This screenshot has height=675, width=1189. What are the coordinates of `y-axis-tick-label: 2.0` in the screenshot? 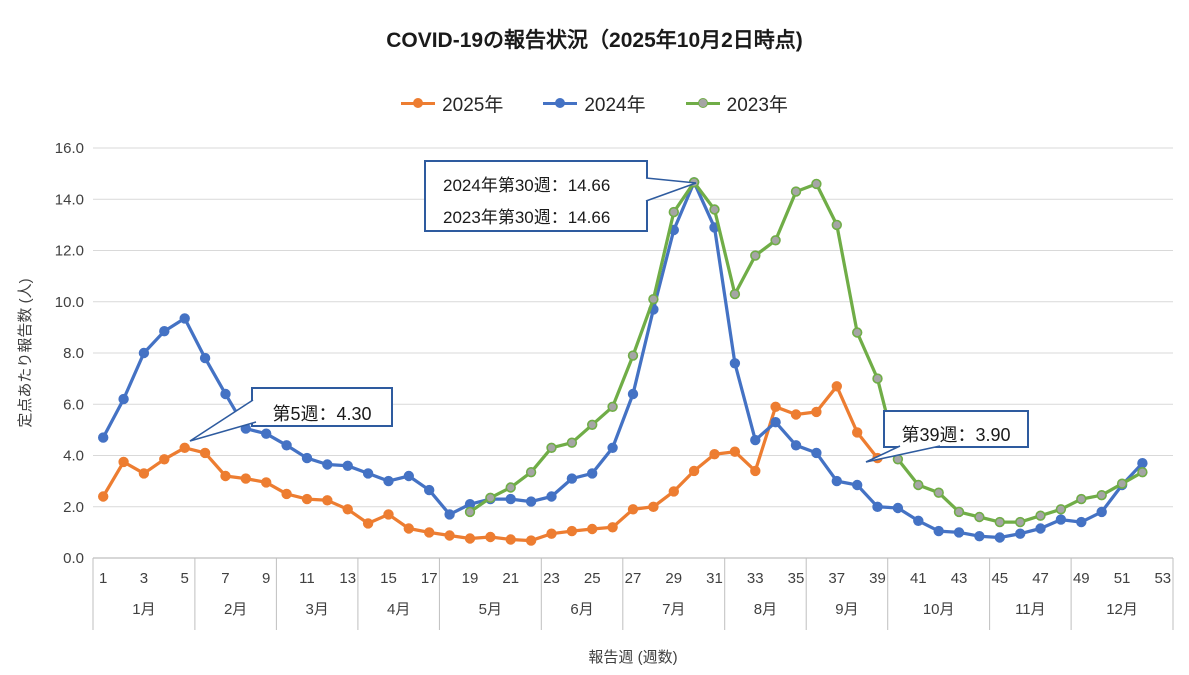 It's located at (73, 507).